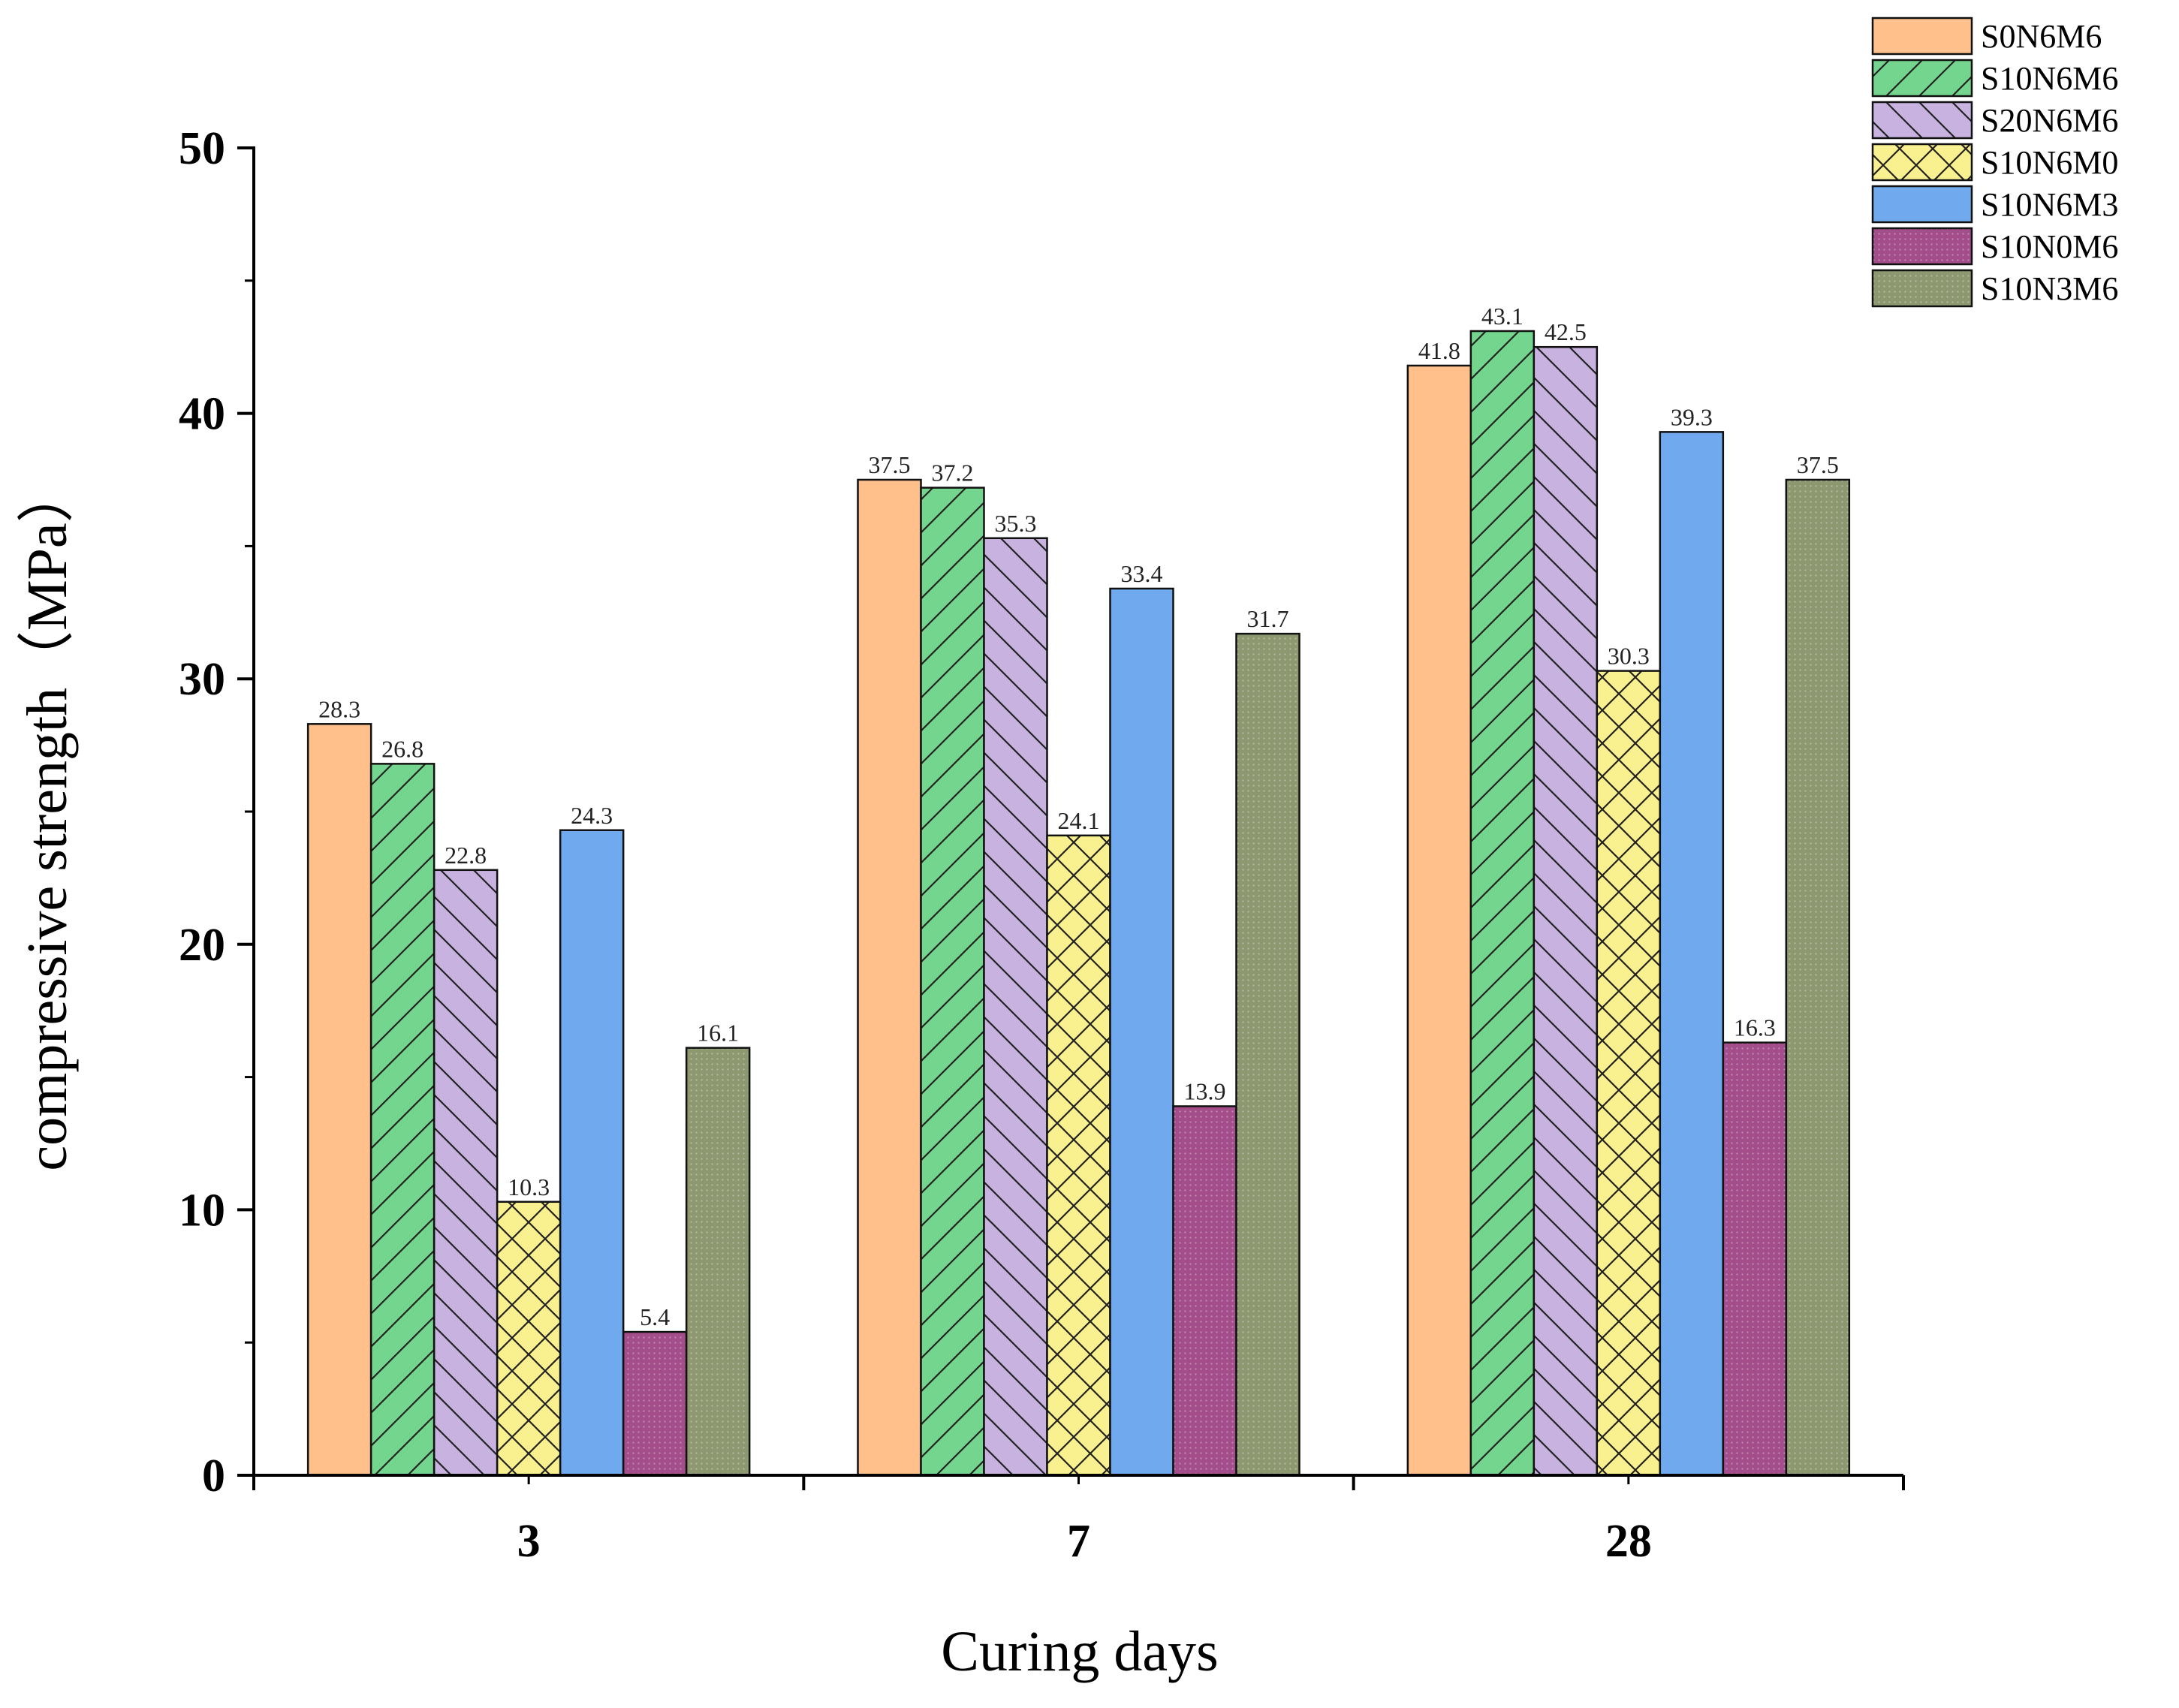 This screenshot has width=2179, height=1708. Describe the element at coordinates (2049, 246) in the screenshot. I see `legend-label: S10N0M6` at that location.